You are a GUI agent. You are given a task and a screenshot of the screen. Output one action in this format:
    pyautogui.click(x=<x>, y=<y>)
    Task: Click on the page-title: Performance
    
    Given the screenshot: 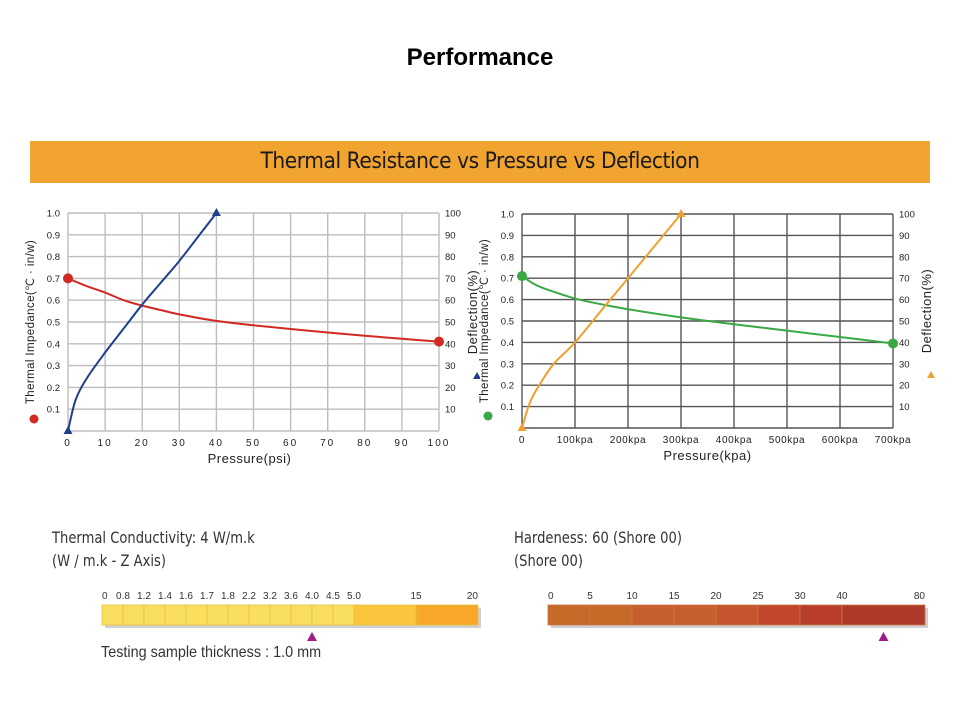 What is the action you would take?
    pyautogui.click(x=480, y=57)
    